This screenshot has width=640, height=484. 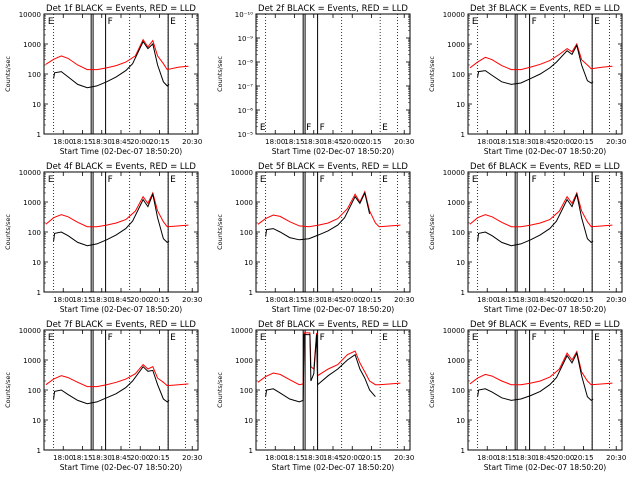 What do you see at coordinates (121, 167) in the screenshot?
I see `chart-title: Det 4f BLACK = Events, RED = LLD` at bounding box center [121, 167].